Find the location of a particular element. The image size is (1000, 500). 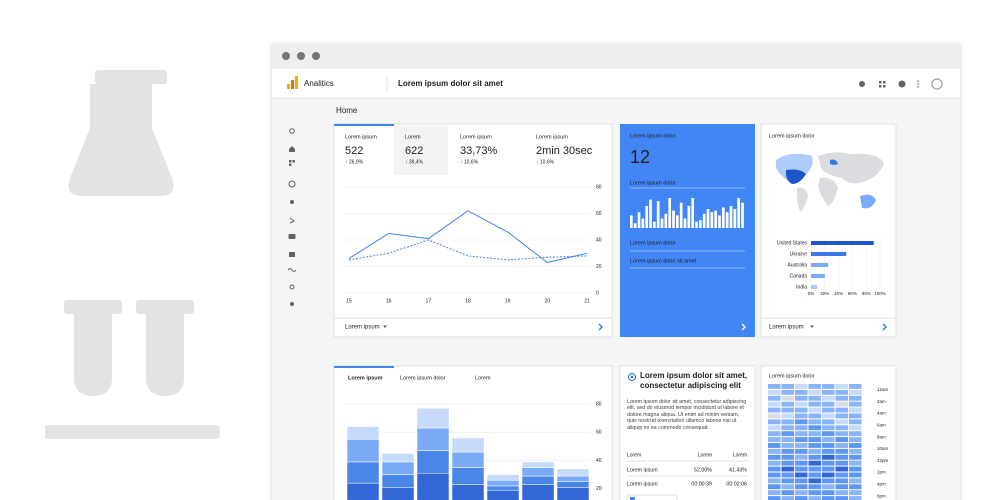

header-icons is located at coordinates (901, 84).